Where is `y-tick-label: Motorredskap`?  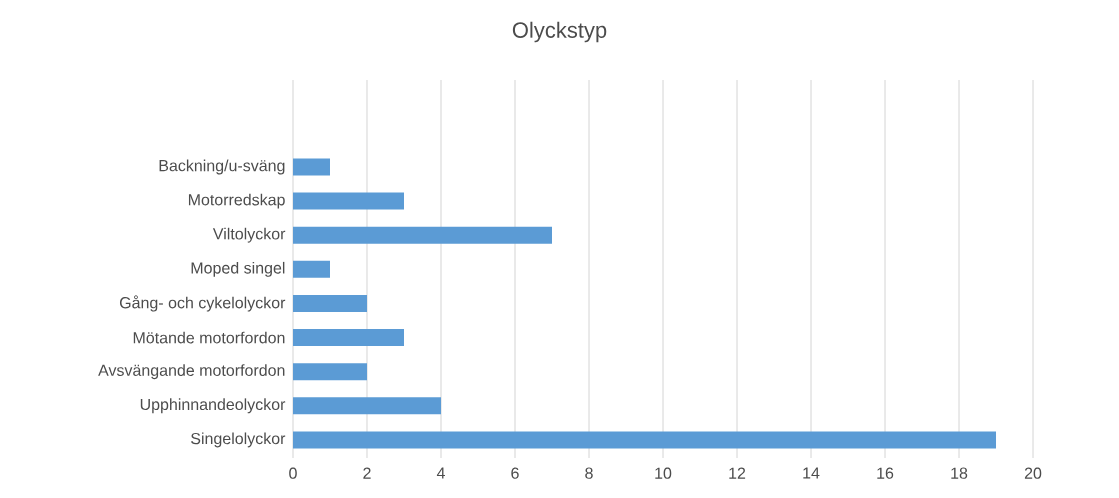 y-tick-label: Motorredskap is located at coordinates (236, 201).